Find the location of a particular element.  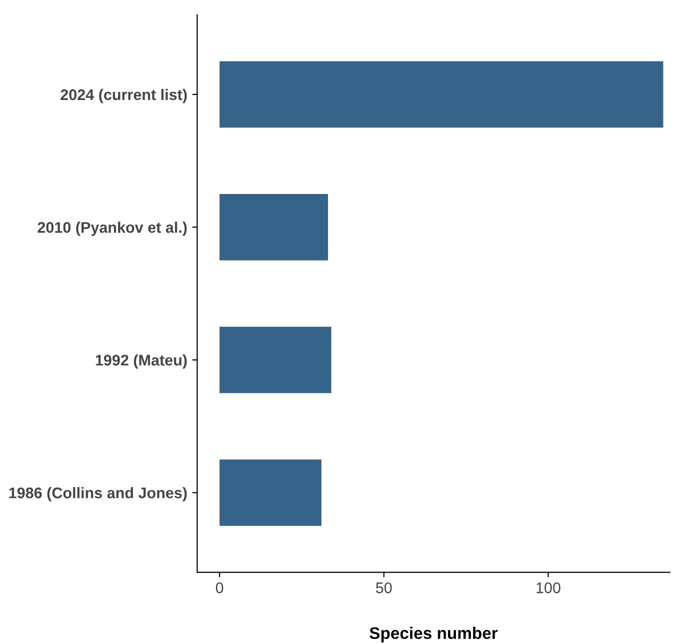

y-tick-label: 2010 (Pyankov et al.) is located at coordinates (112, 229).